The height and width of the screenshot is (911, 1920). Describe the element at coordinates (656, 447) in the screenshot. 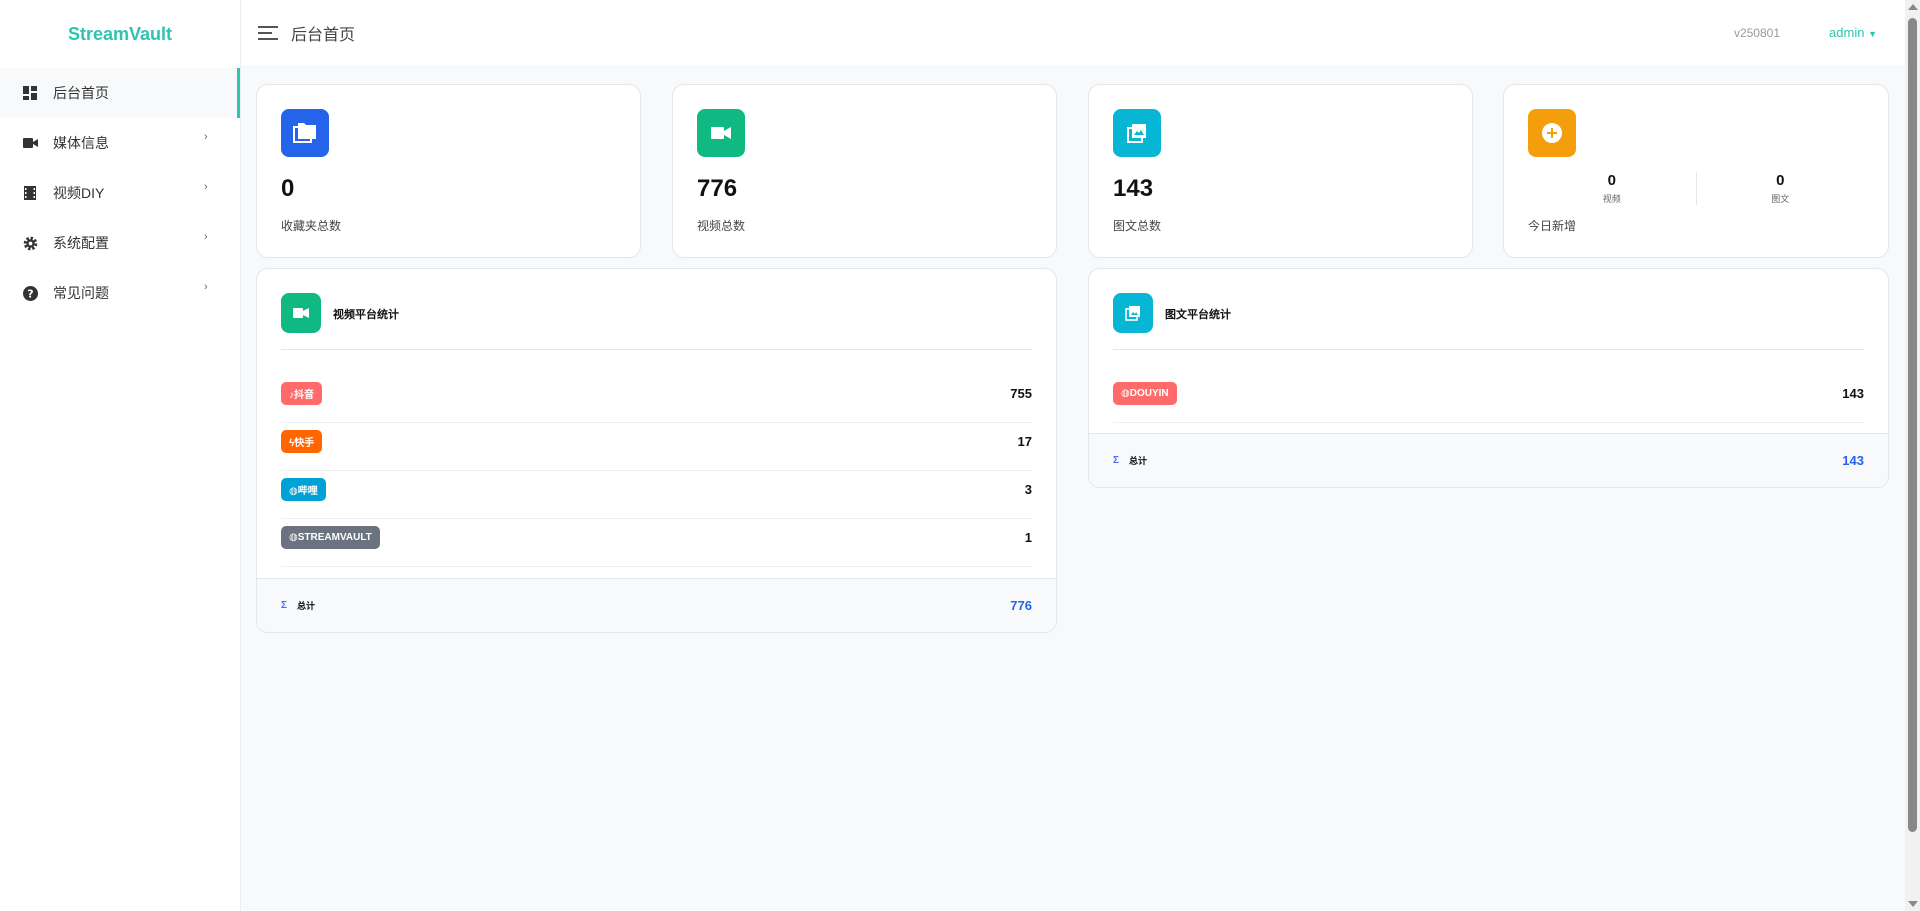

I see `platform-row: ϟ快手 17` at that location.